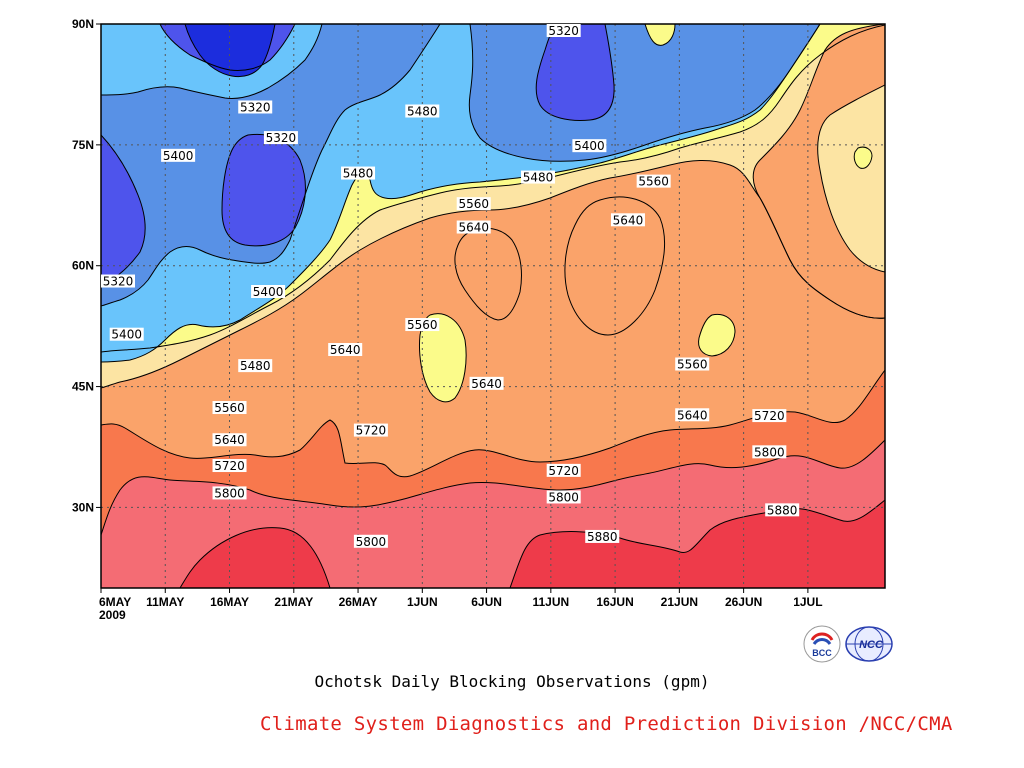 This screenshot has width=1024, height=768. Describe the element at coordinates (264, 190) in the screenshot. I see `band-5240-5320-mid` at that location.